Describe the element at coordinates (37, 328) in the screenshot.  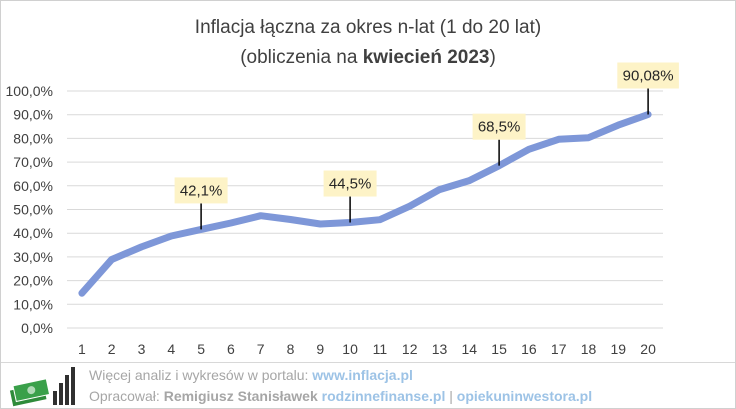
I see `y-tick-label: 0,0%` at that location.